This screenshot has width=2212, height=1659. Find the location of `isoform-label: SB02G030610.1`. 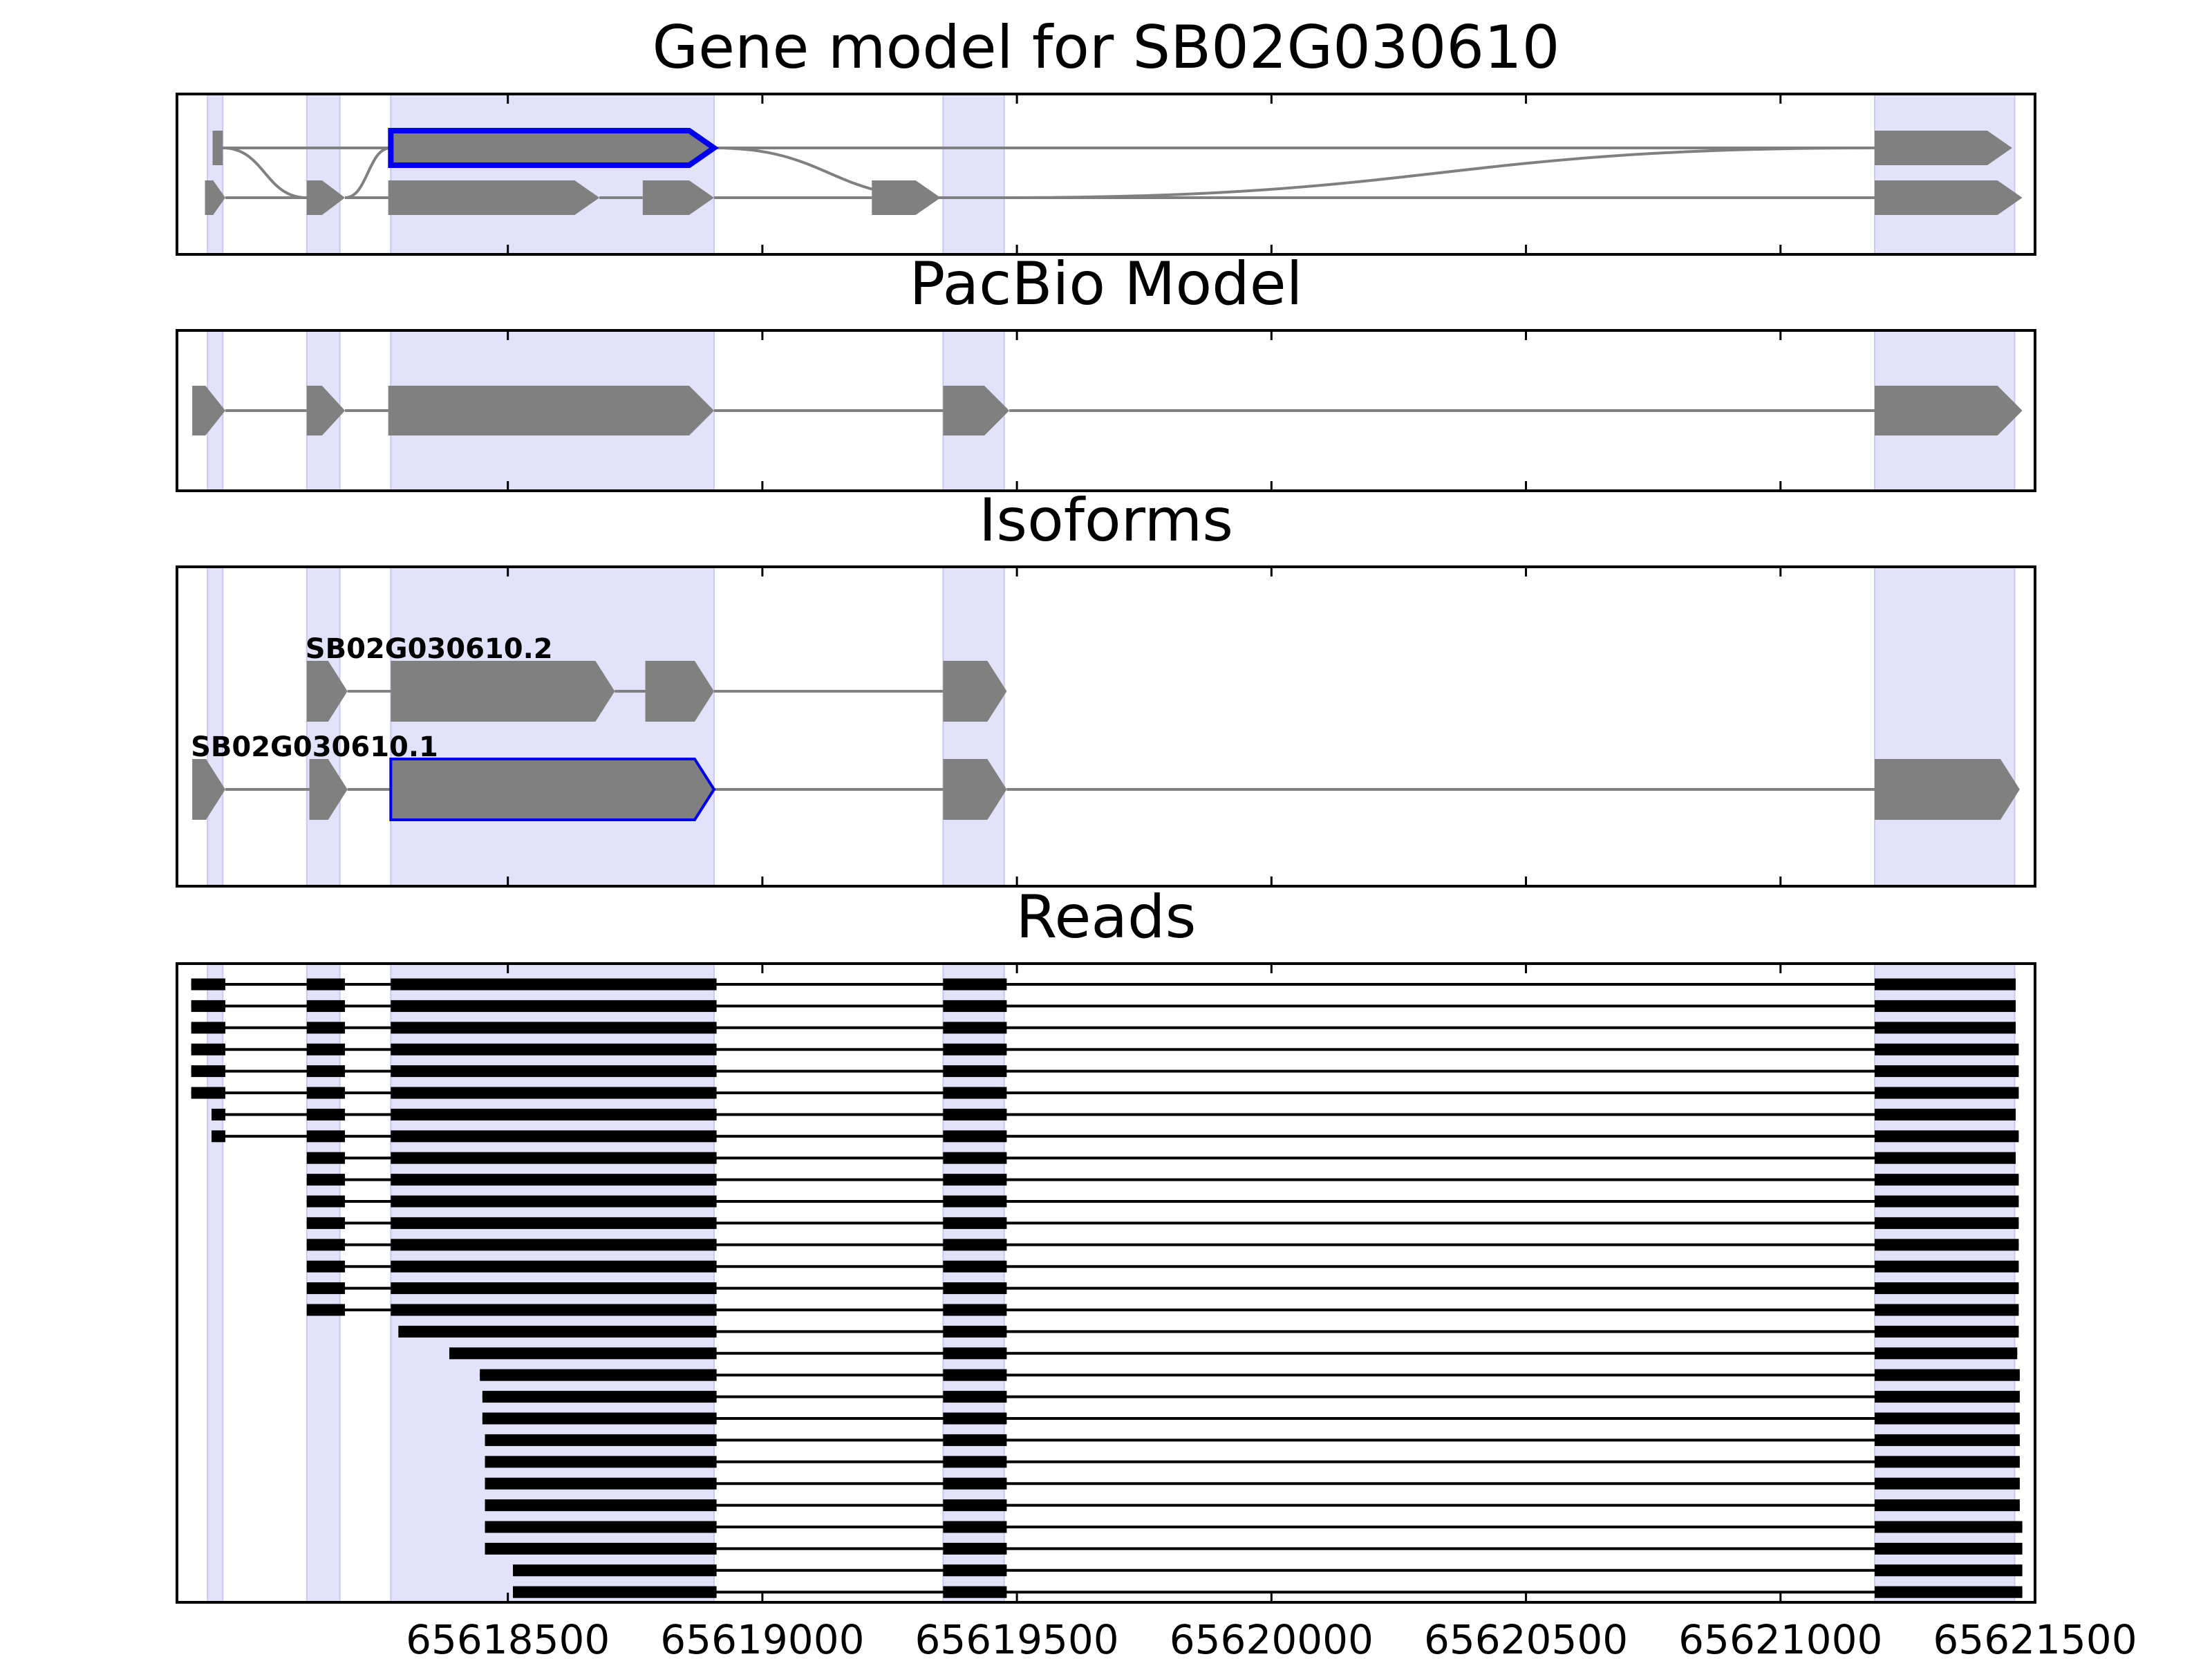

isoform-label: SB02G030610.1 is located at coordinates (314, 747).